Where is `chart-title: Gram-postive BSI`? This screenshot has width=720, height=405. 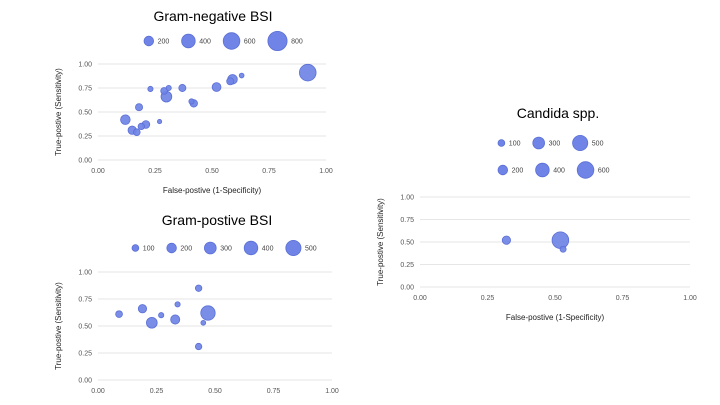
chart-title: Gram-postive BSI is located at coordinates (217, 220).